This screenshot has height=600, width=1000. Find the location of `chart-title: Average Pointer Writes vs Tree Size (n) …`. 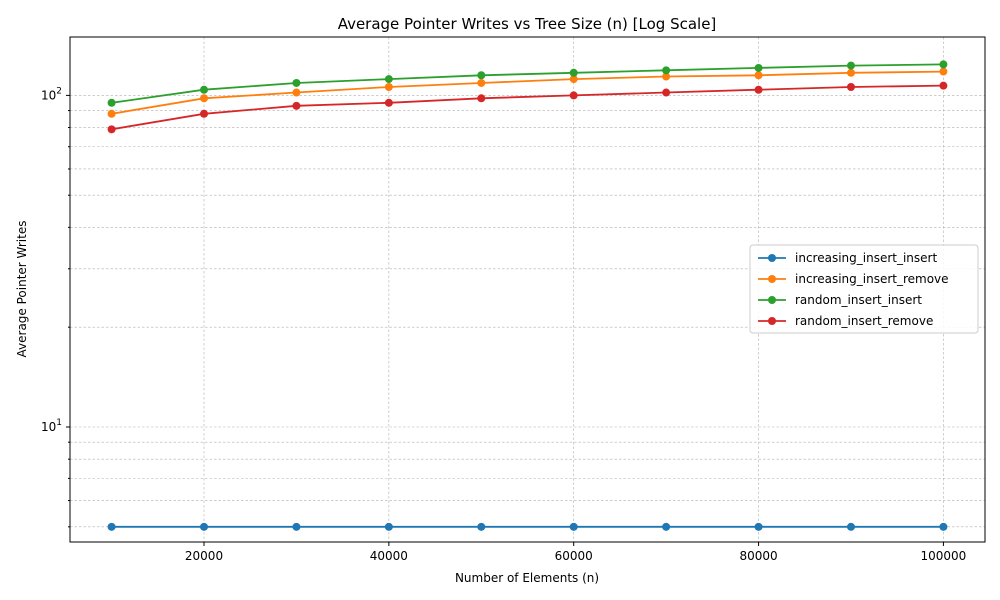

chart-title: Average Pointer Writes vs Tree Size (n) … is located at coordinates (527, 24).